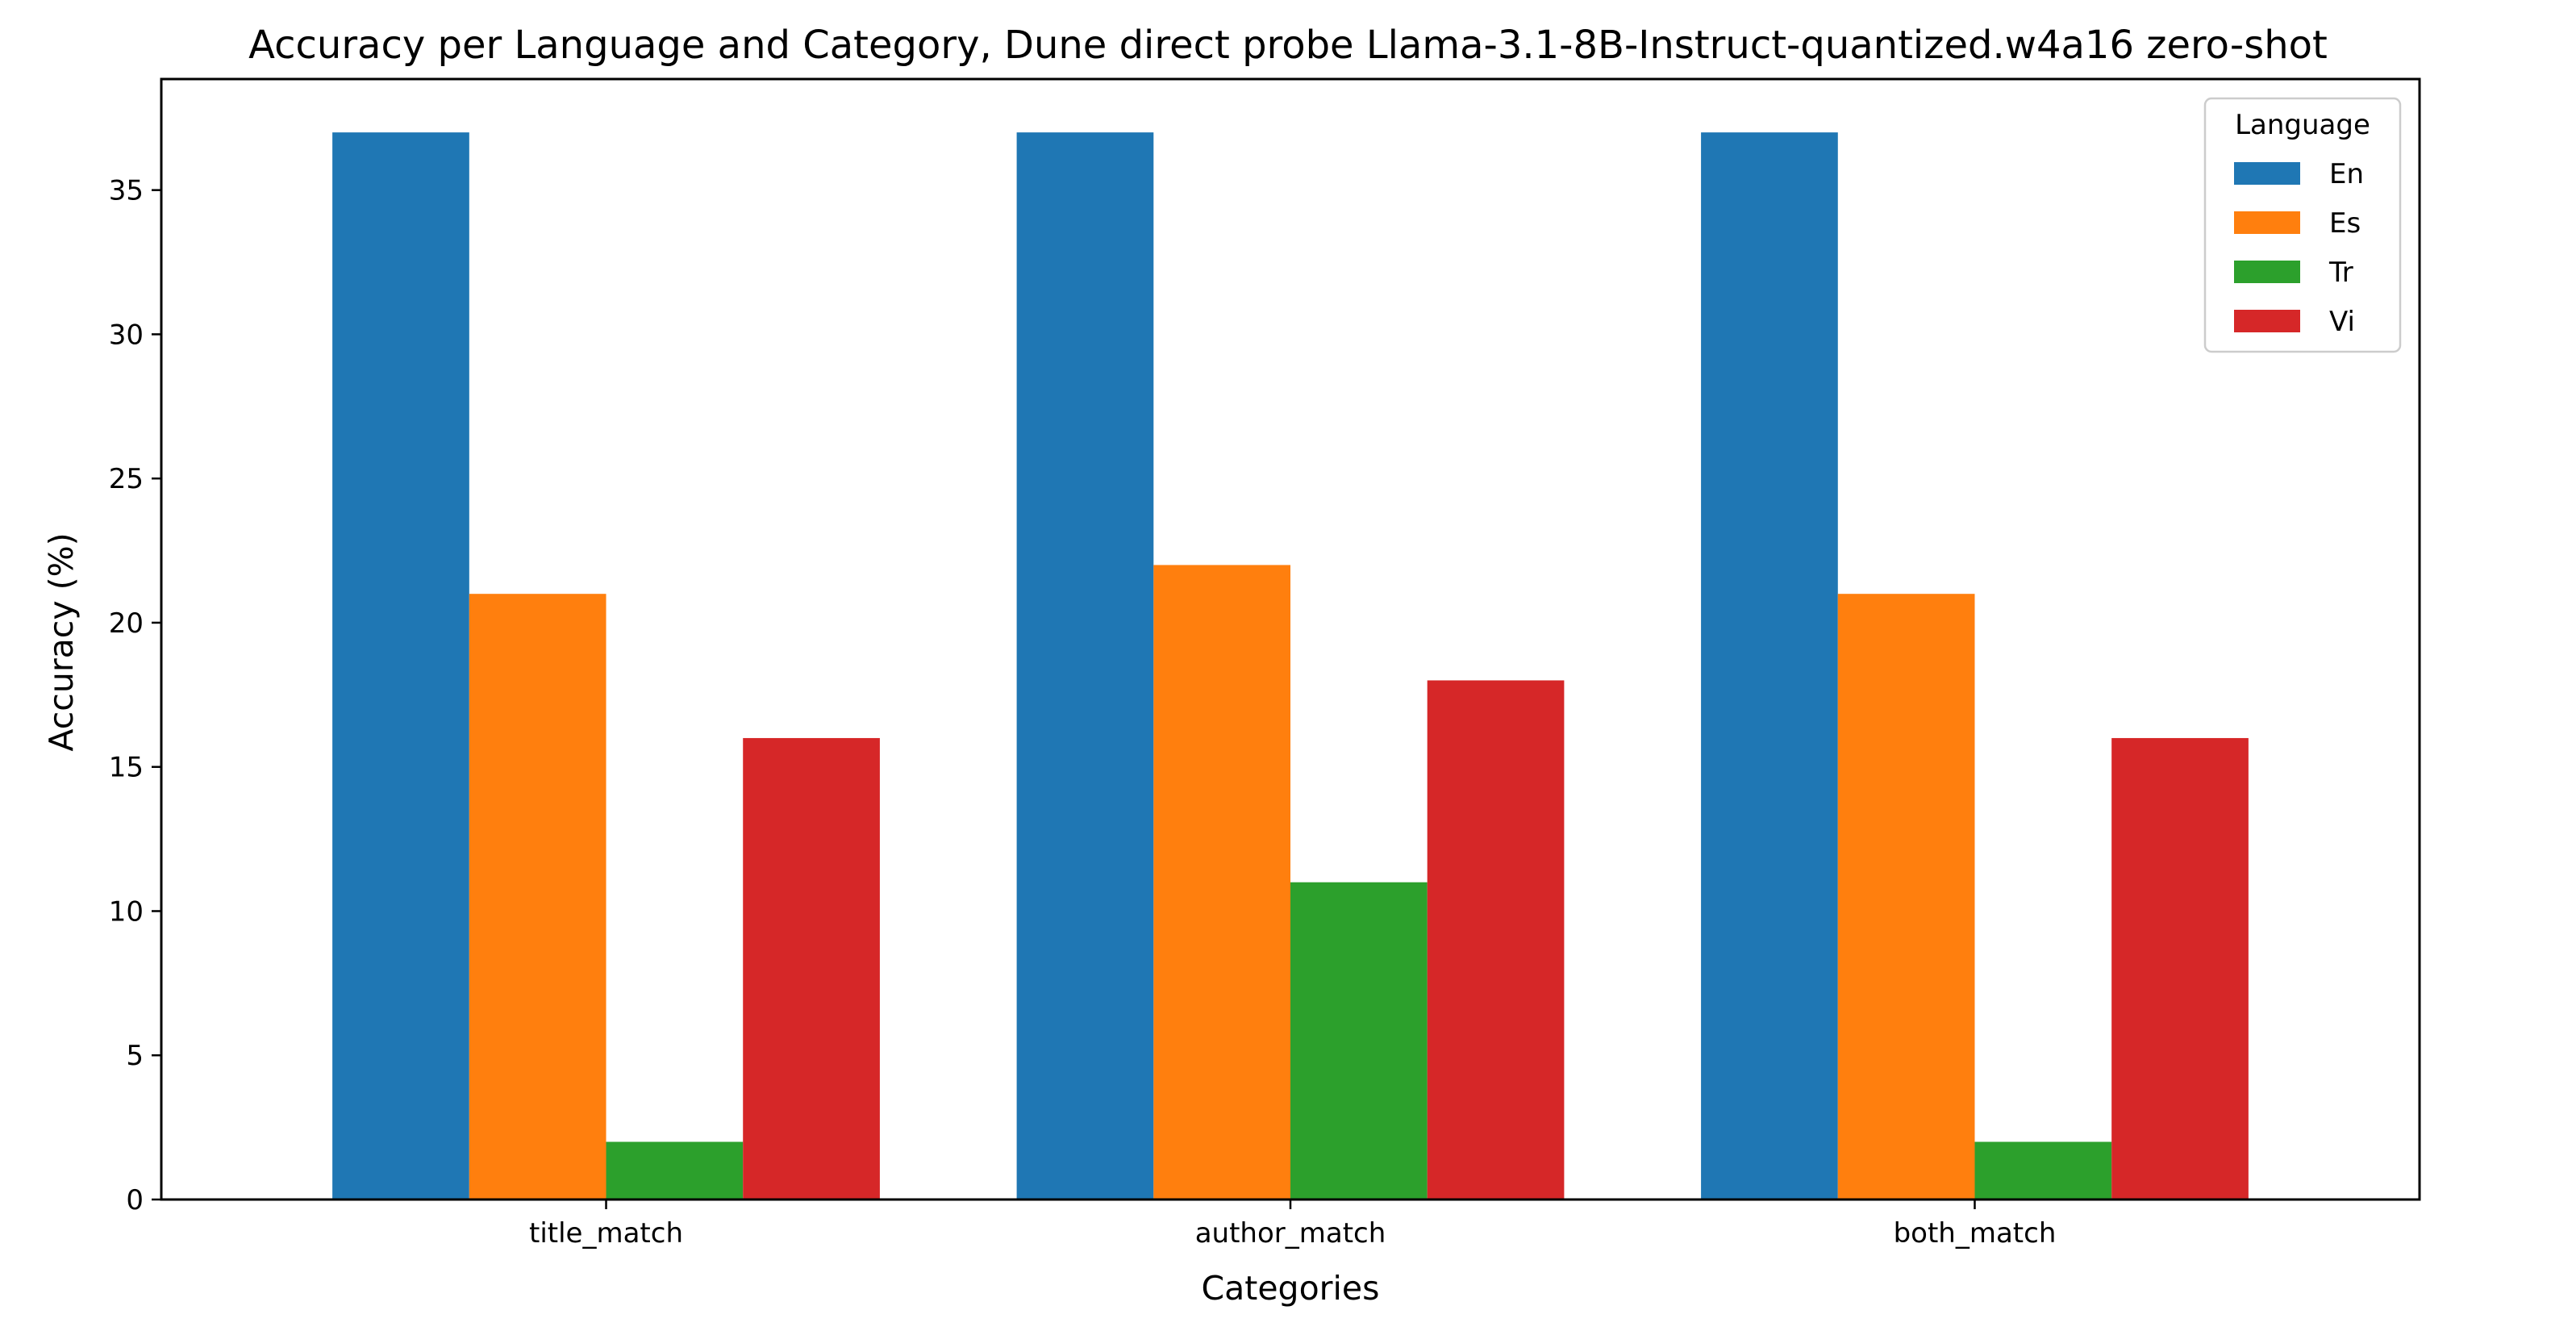 The image size is (2576, 1331). Describe the element at coordinates (2267, 321) in the screenshot. I see `legend-swatch-vi` at that location.